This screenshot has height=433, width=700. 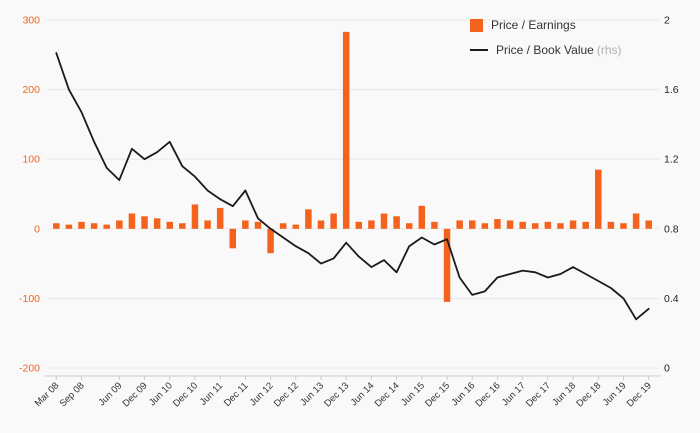 I want to click on right-axis-tick-label: 2, so click(x=667, y=21).